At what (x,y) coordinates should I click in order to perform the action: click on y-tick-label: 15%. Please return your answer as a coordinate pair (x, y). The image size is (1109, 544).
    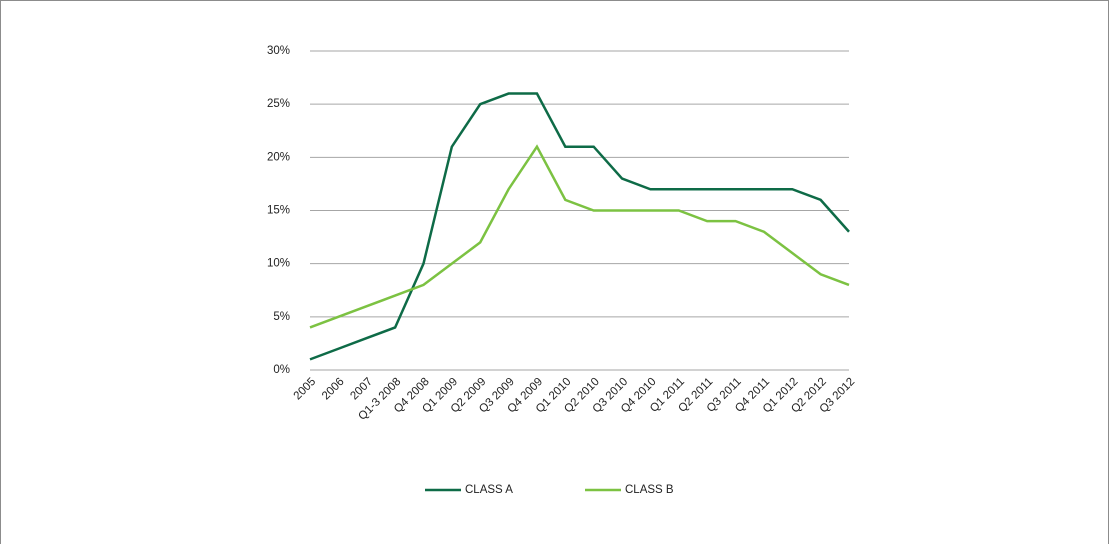
    Looking at the image, I should click on (278, 211).